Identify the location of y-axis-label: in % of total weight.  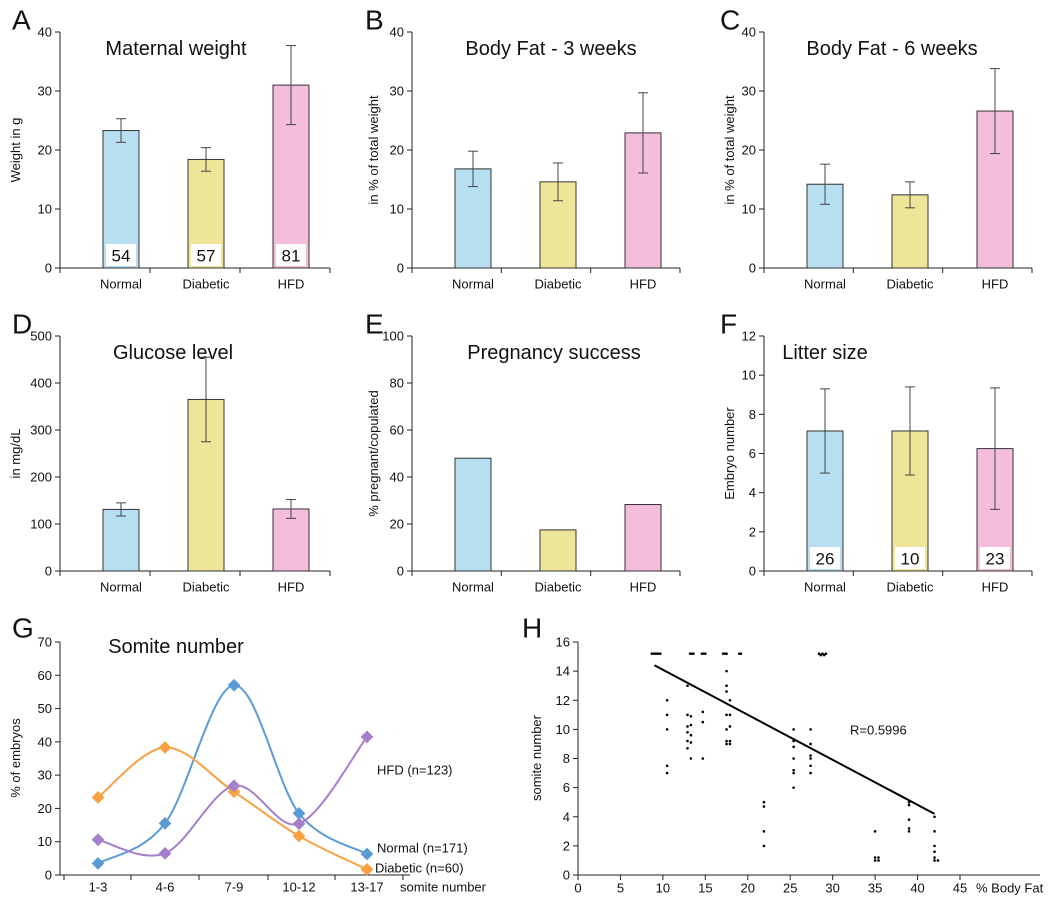
(373, 150).